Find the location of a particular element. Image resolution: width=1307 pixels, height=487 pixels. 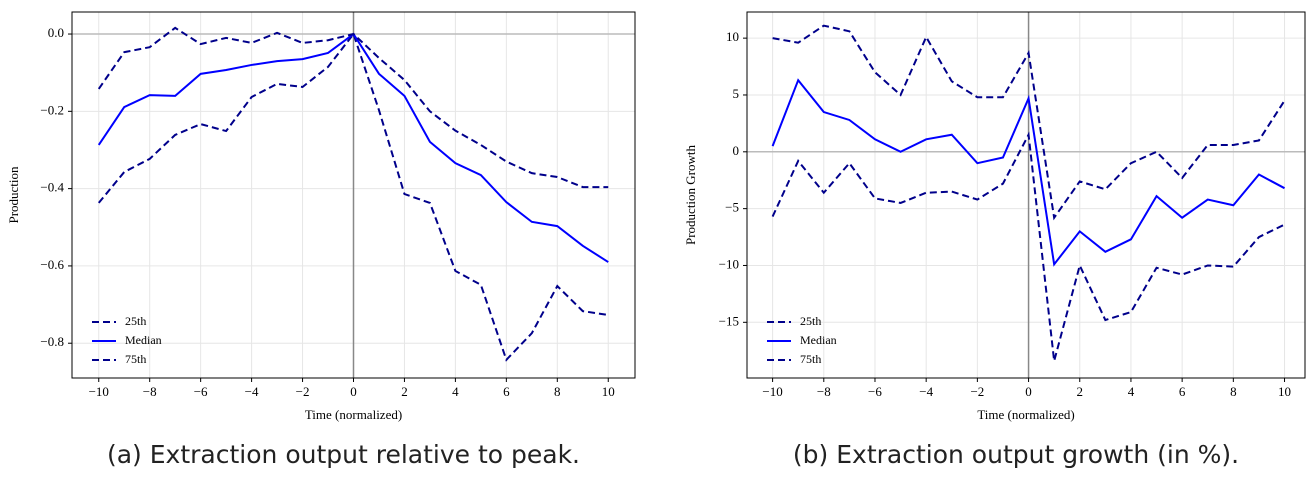

y-axis-label: Production is located at coordinates (13, 195).